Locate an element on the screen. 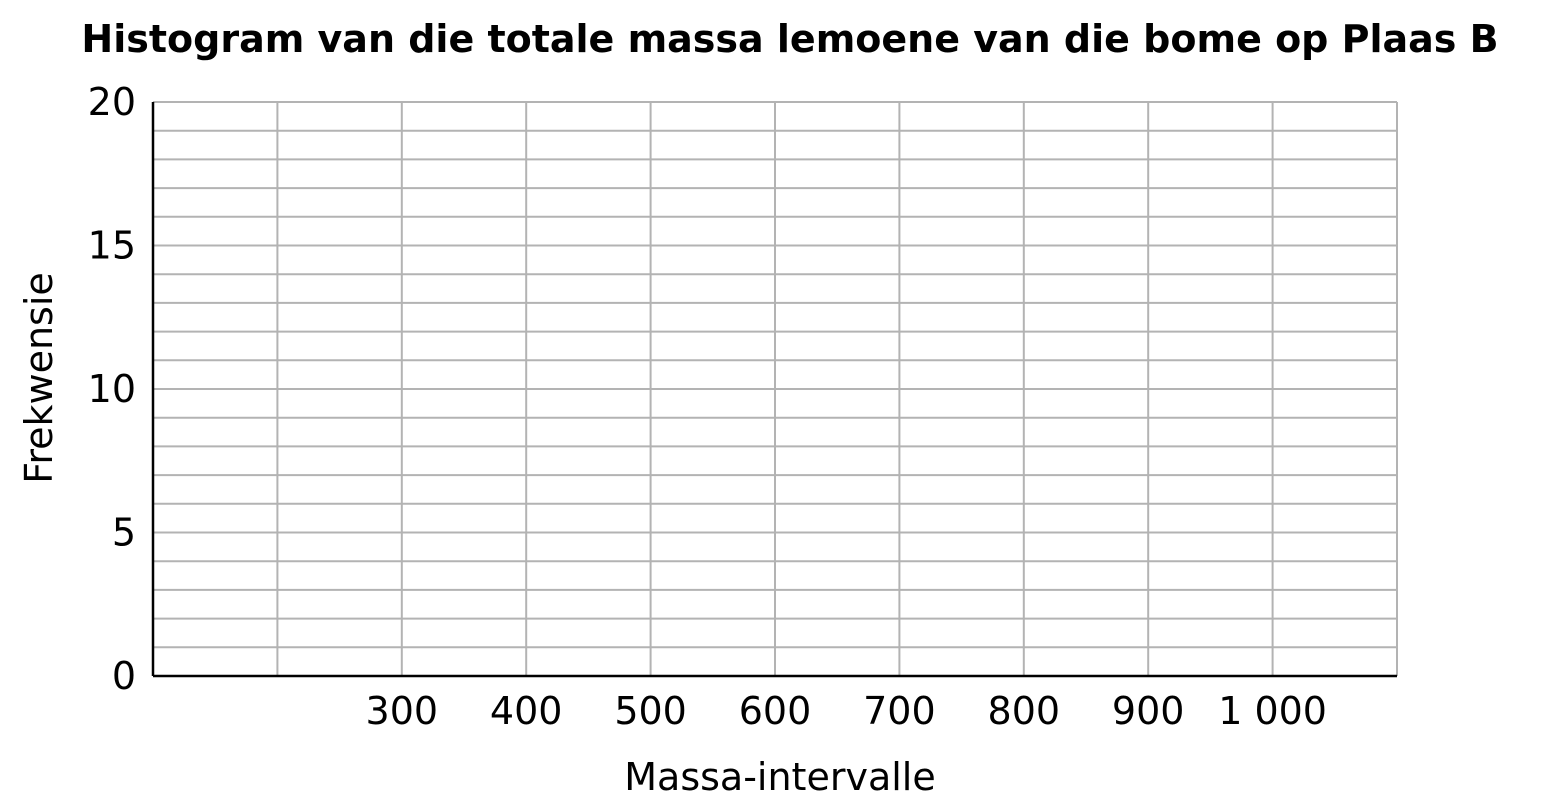  y-tick-label: 20 is located at coordinates (112, 102).